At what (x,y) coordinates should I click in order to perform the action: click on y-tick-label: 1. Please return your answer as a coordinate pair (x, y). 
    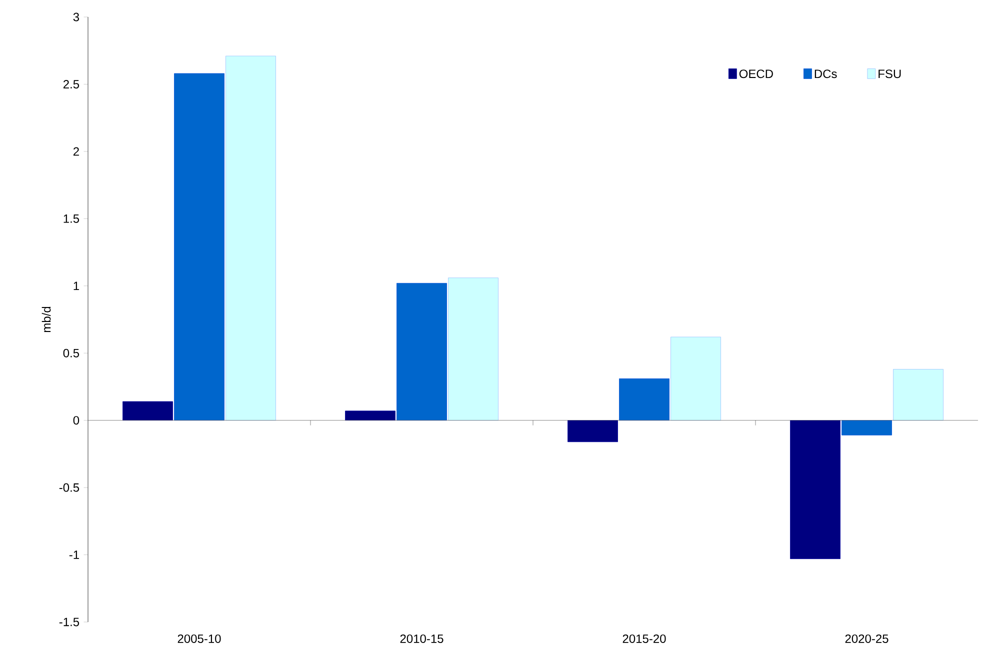
    Looking at the image, I should click on (76, 286).